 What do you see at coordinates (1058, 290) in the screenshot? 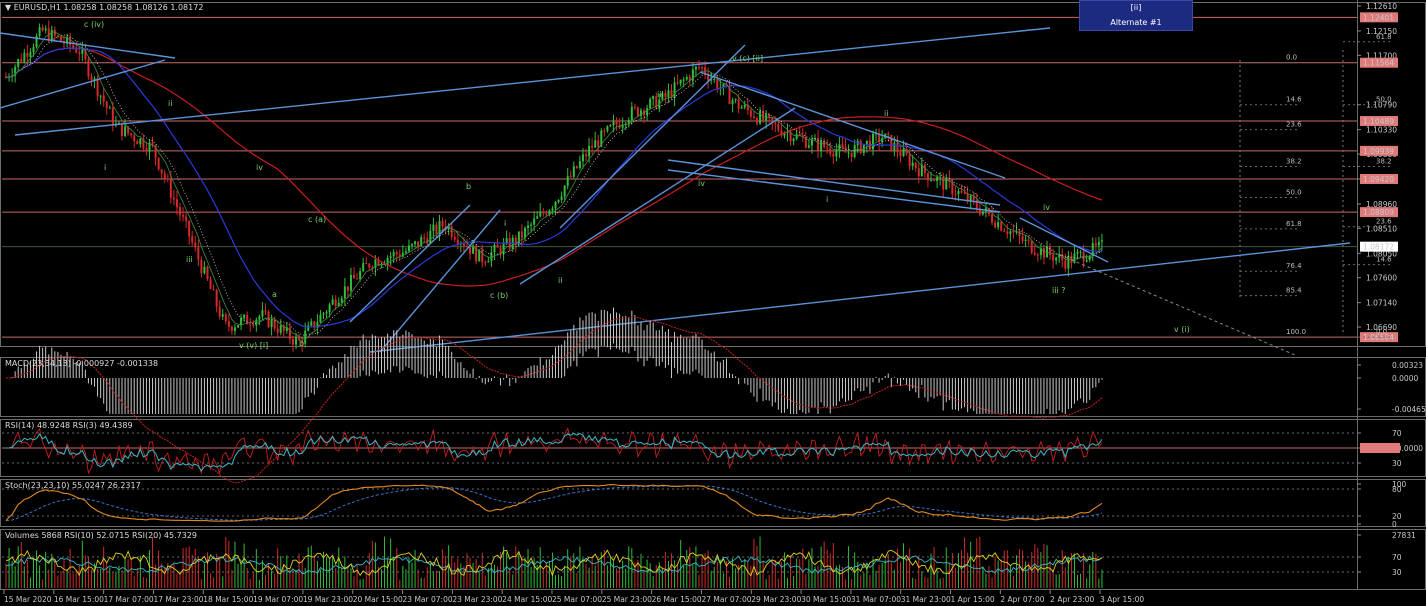
I see `wave-label: iii ?` at bounding box center [1058, 290].